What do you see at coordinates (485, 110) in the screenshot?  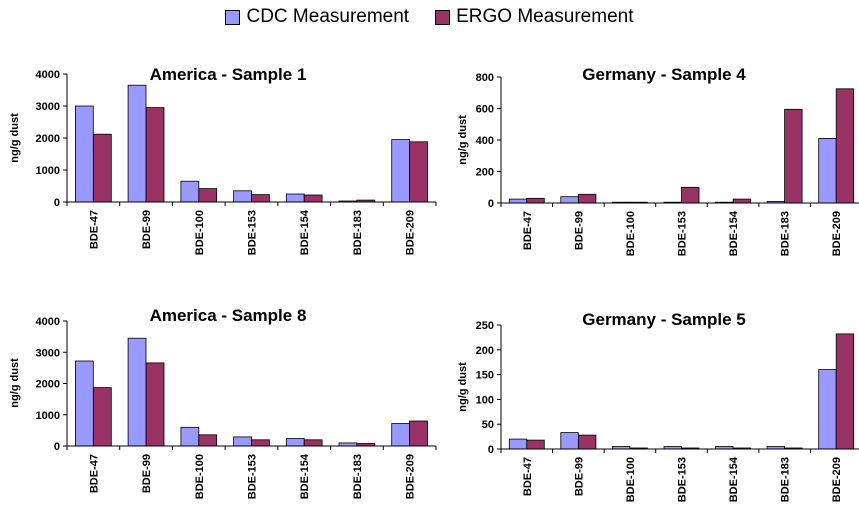 I see `y-tick-label: 600` at bounding box center [485, 110].